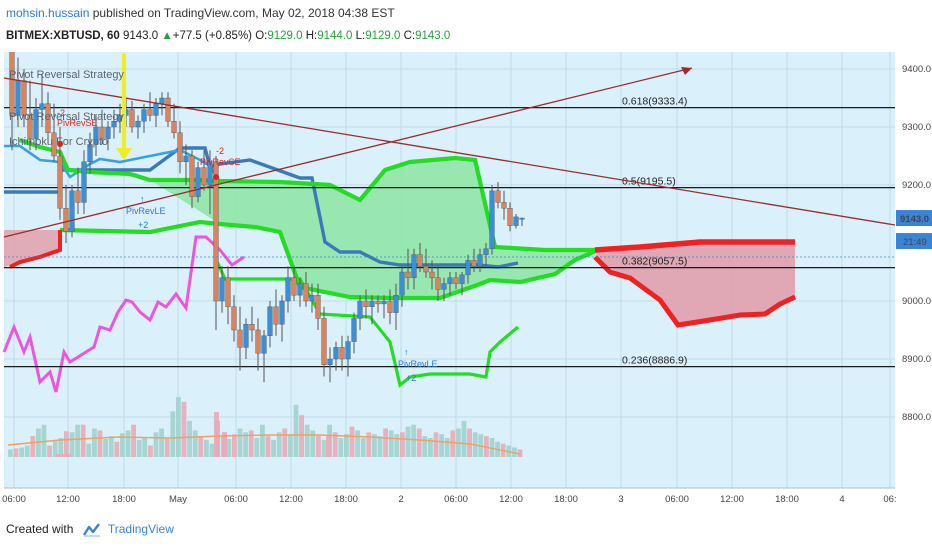 This screenshot has height=550, width=932. I want to click on last-price-label: 9143.0, so click(914, 219).